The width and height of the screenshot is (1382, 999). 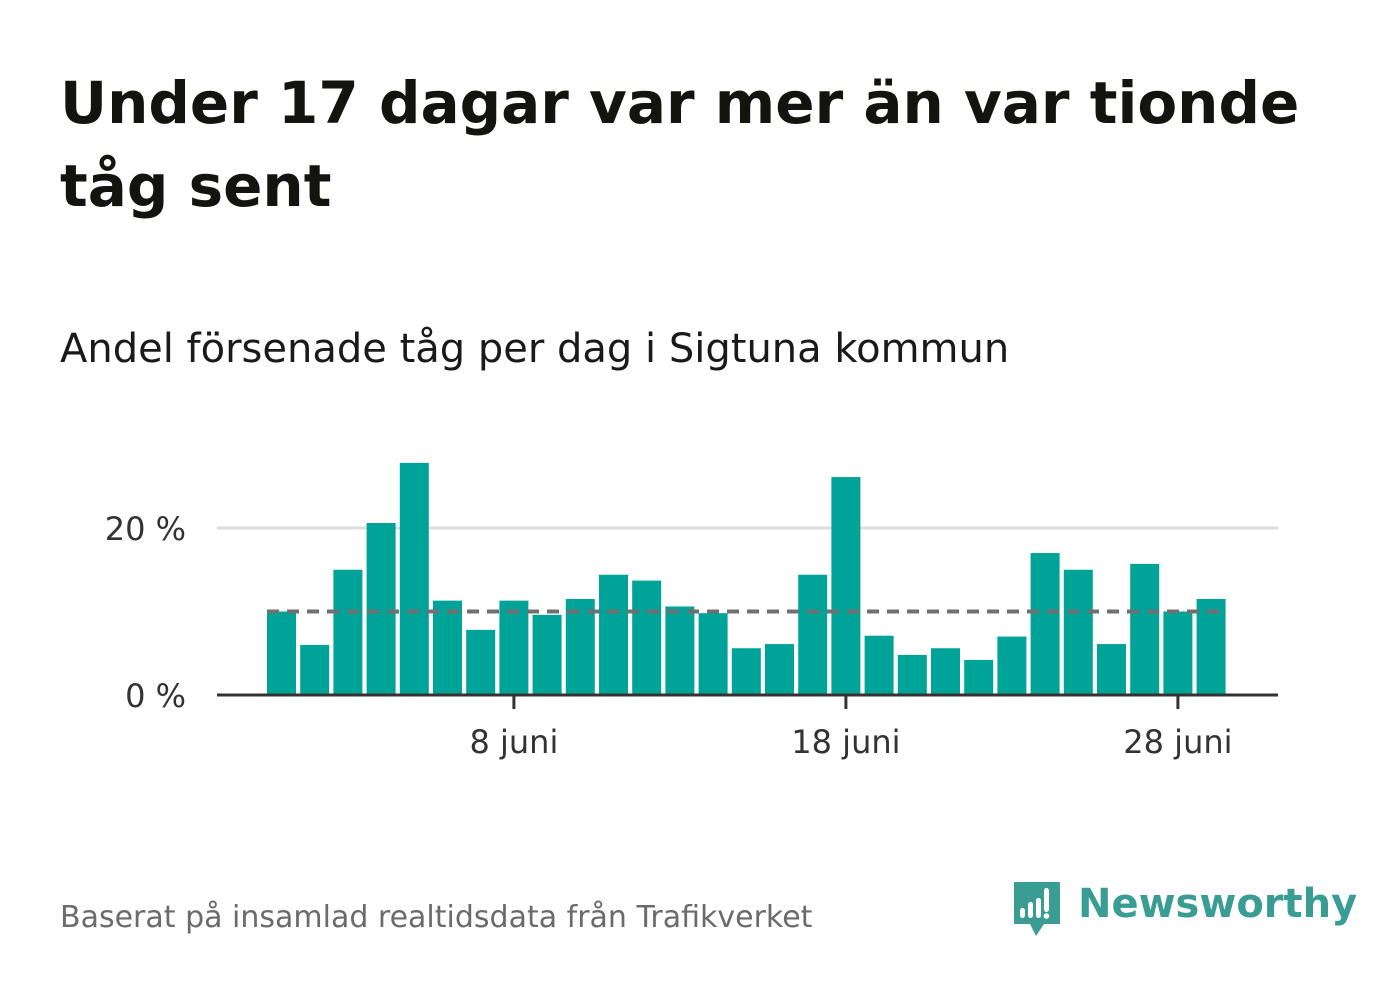 I want to click on bar-10-juni, so click(x=580, y=646).